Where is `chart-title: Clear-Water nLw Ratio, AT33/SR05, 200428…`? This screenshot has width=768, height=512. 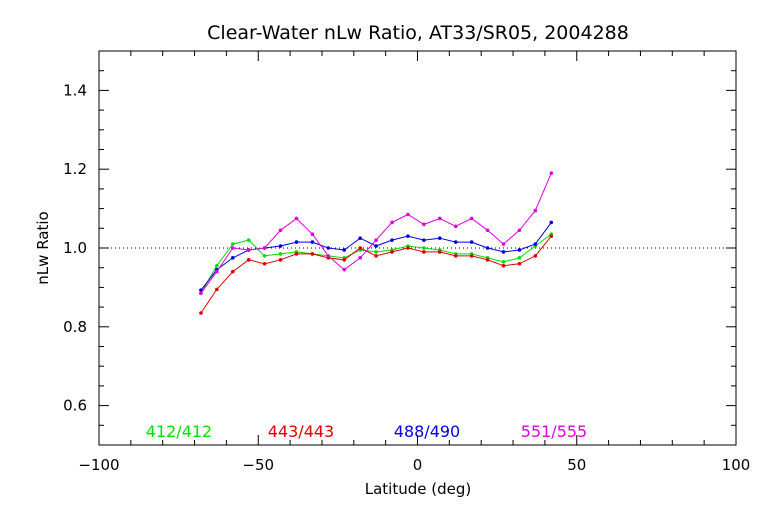 chart-title: Clear-Water nLw Ratio, AT33/SR05, 200428… is located at coordinates (418, 33).